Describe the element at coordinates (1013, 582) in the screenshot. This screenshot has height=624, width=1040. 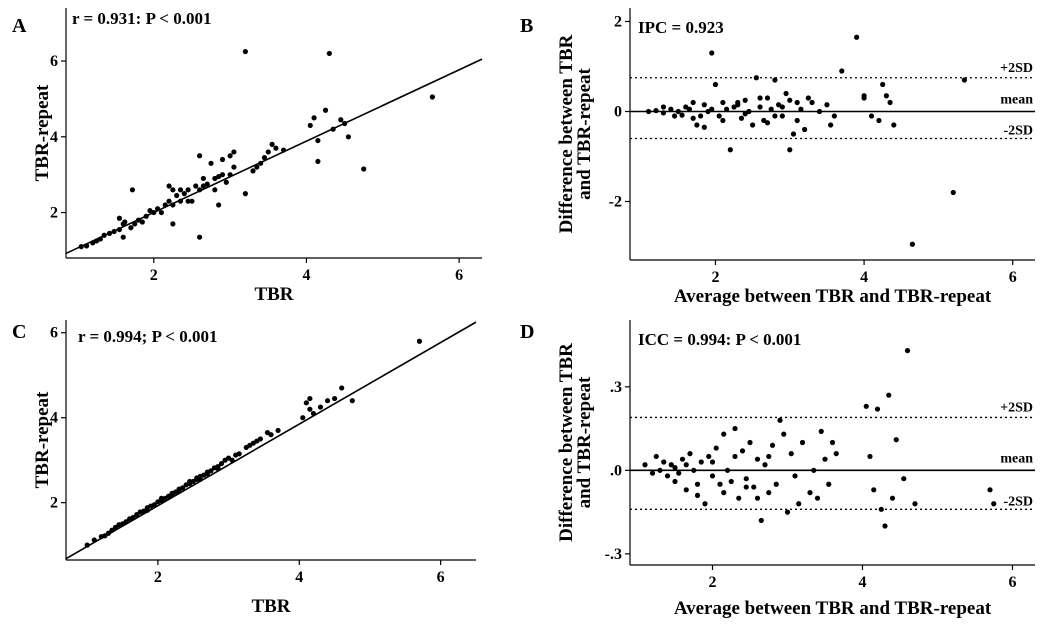
I see `x-tick-label: 6` at that location.